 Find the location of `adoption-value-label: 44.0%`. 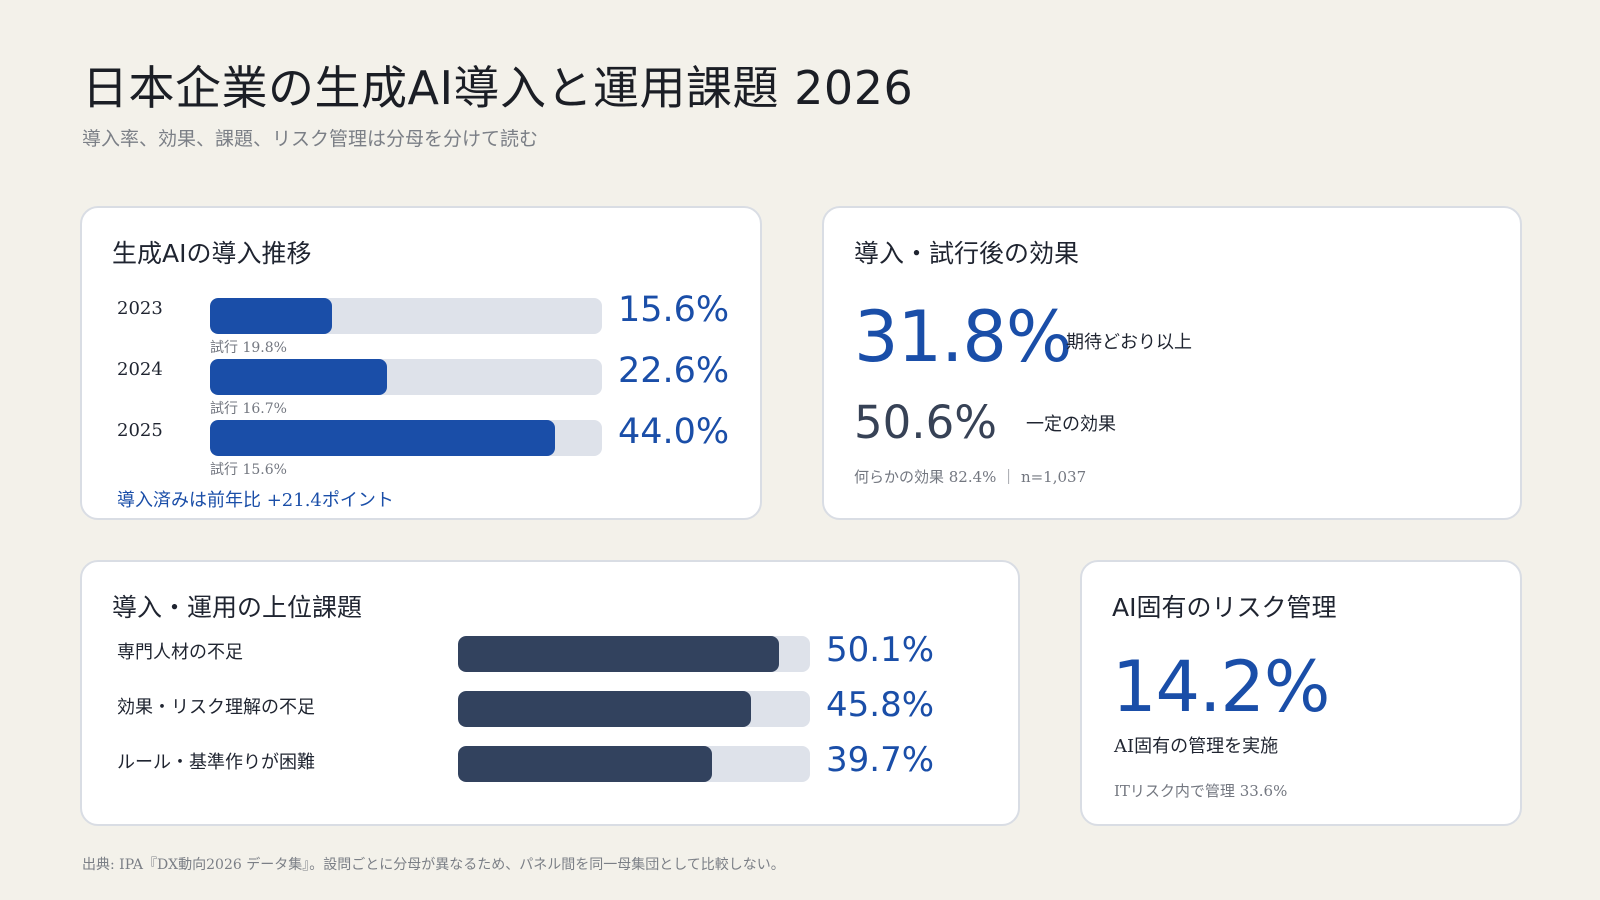

adoption-value-label: 44.0% is located at coordinates (674, 432).